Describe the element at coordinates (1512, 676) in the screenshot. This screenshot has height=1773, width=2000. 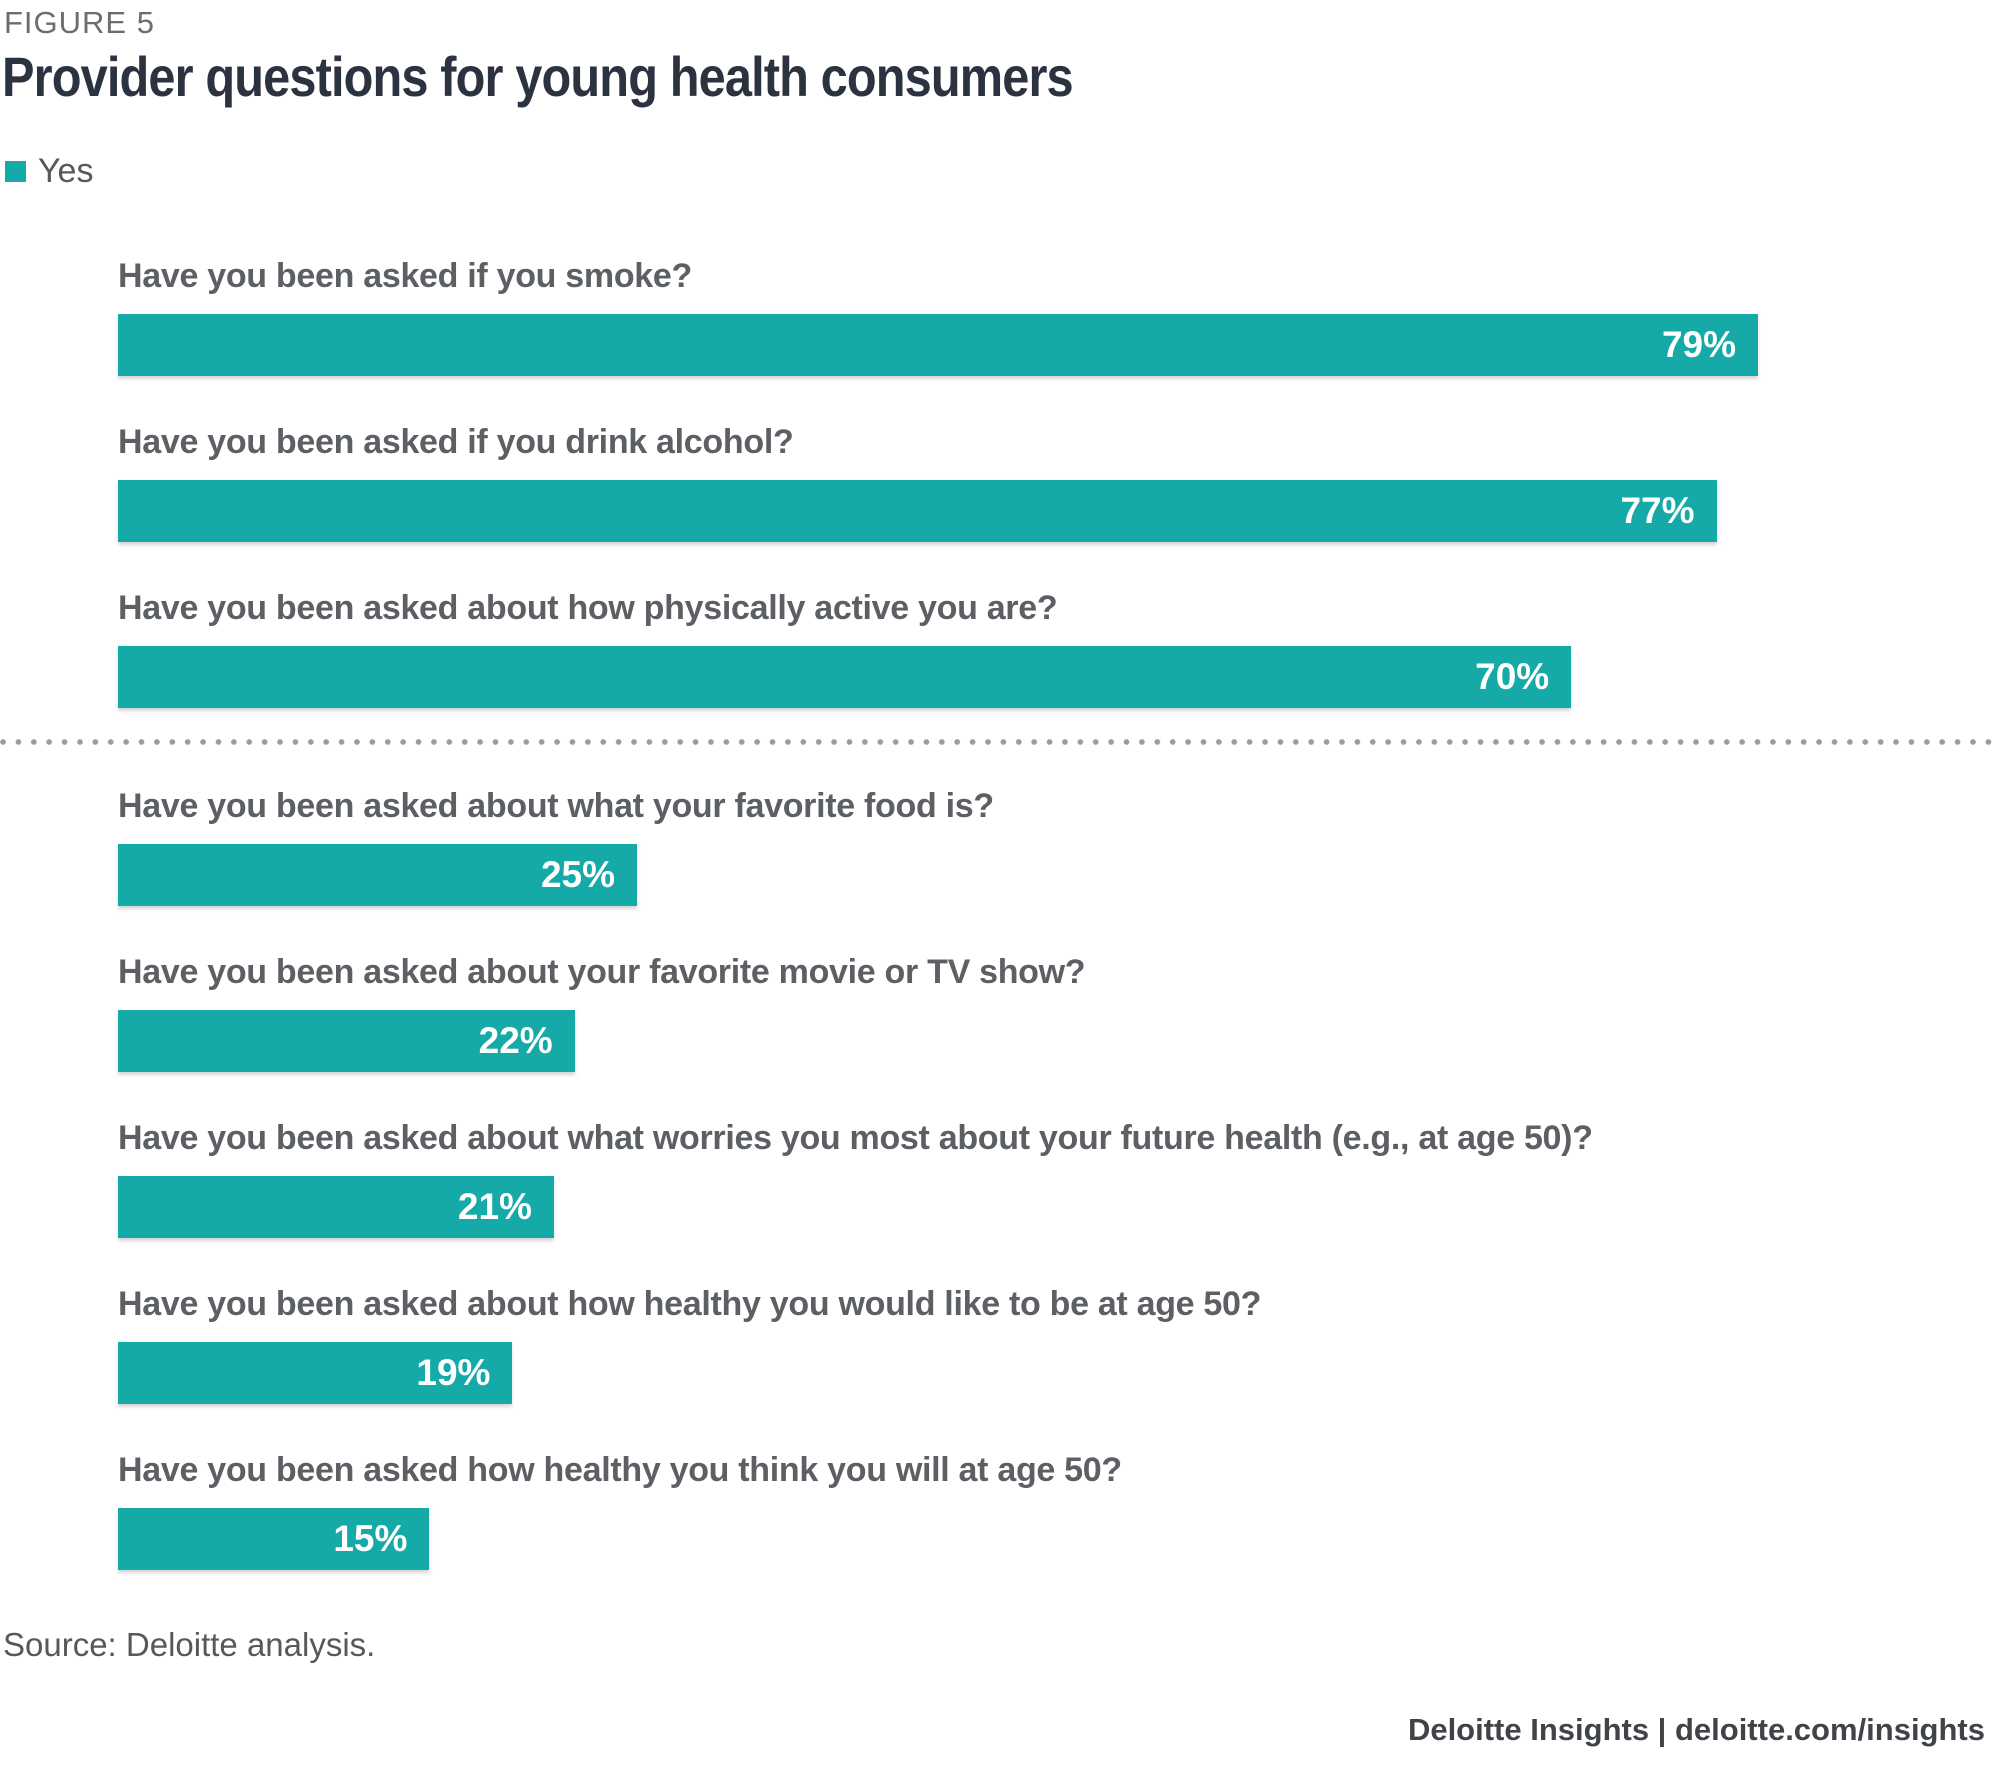
I see `bar-value: 70%` at that location.